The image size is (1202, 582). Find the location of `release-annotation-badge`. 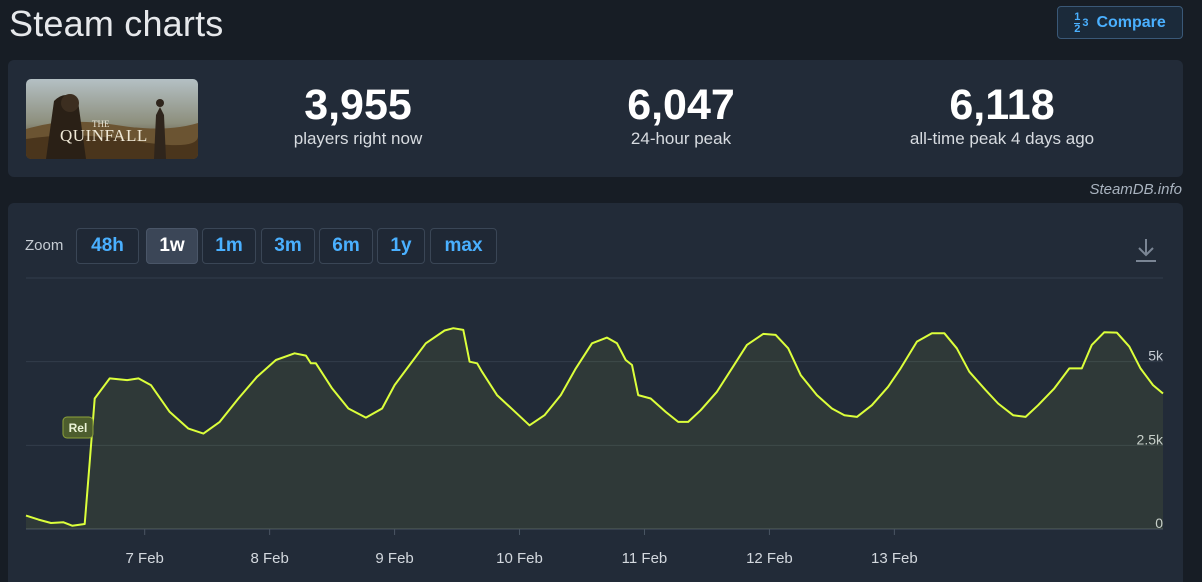

release-annotation-badge is located at coordinates (78, 427).